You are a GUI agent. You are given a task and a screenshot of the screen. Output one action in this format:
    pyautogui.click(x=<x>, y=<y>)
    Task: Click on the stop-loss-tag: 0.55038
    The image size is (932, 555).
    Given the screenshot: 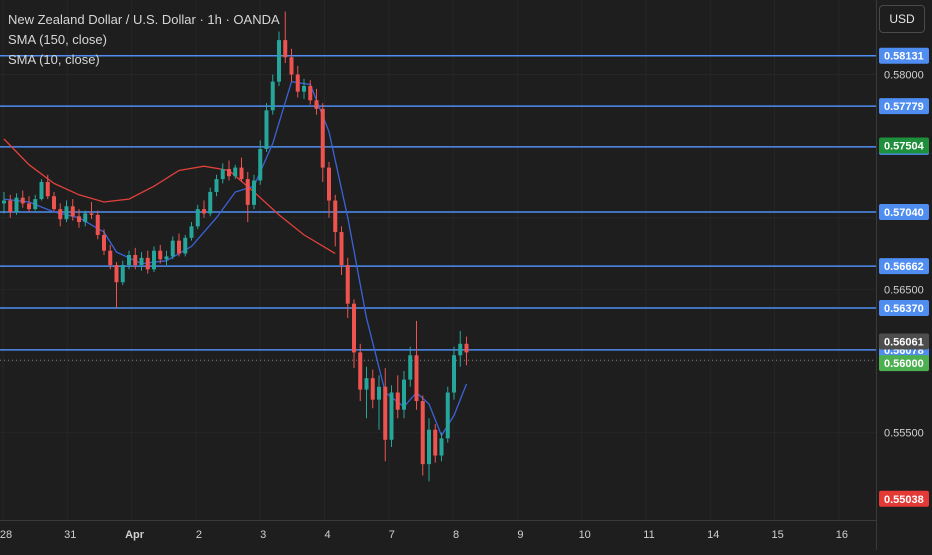 What is the action you would take?
    pyautogui.click(x=904, y=500)
    